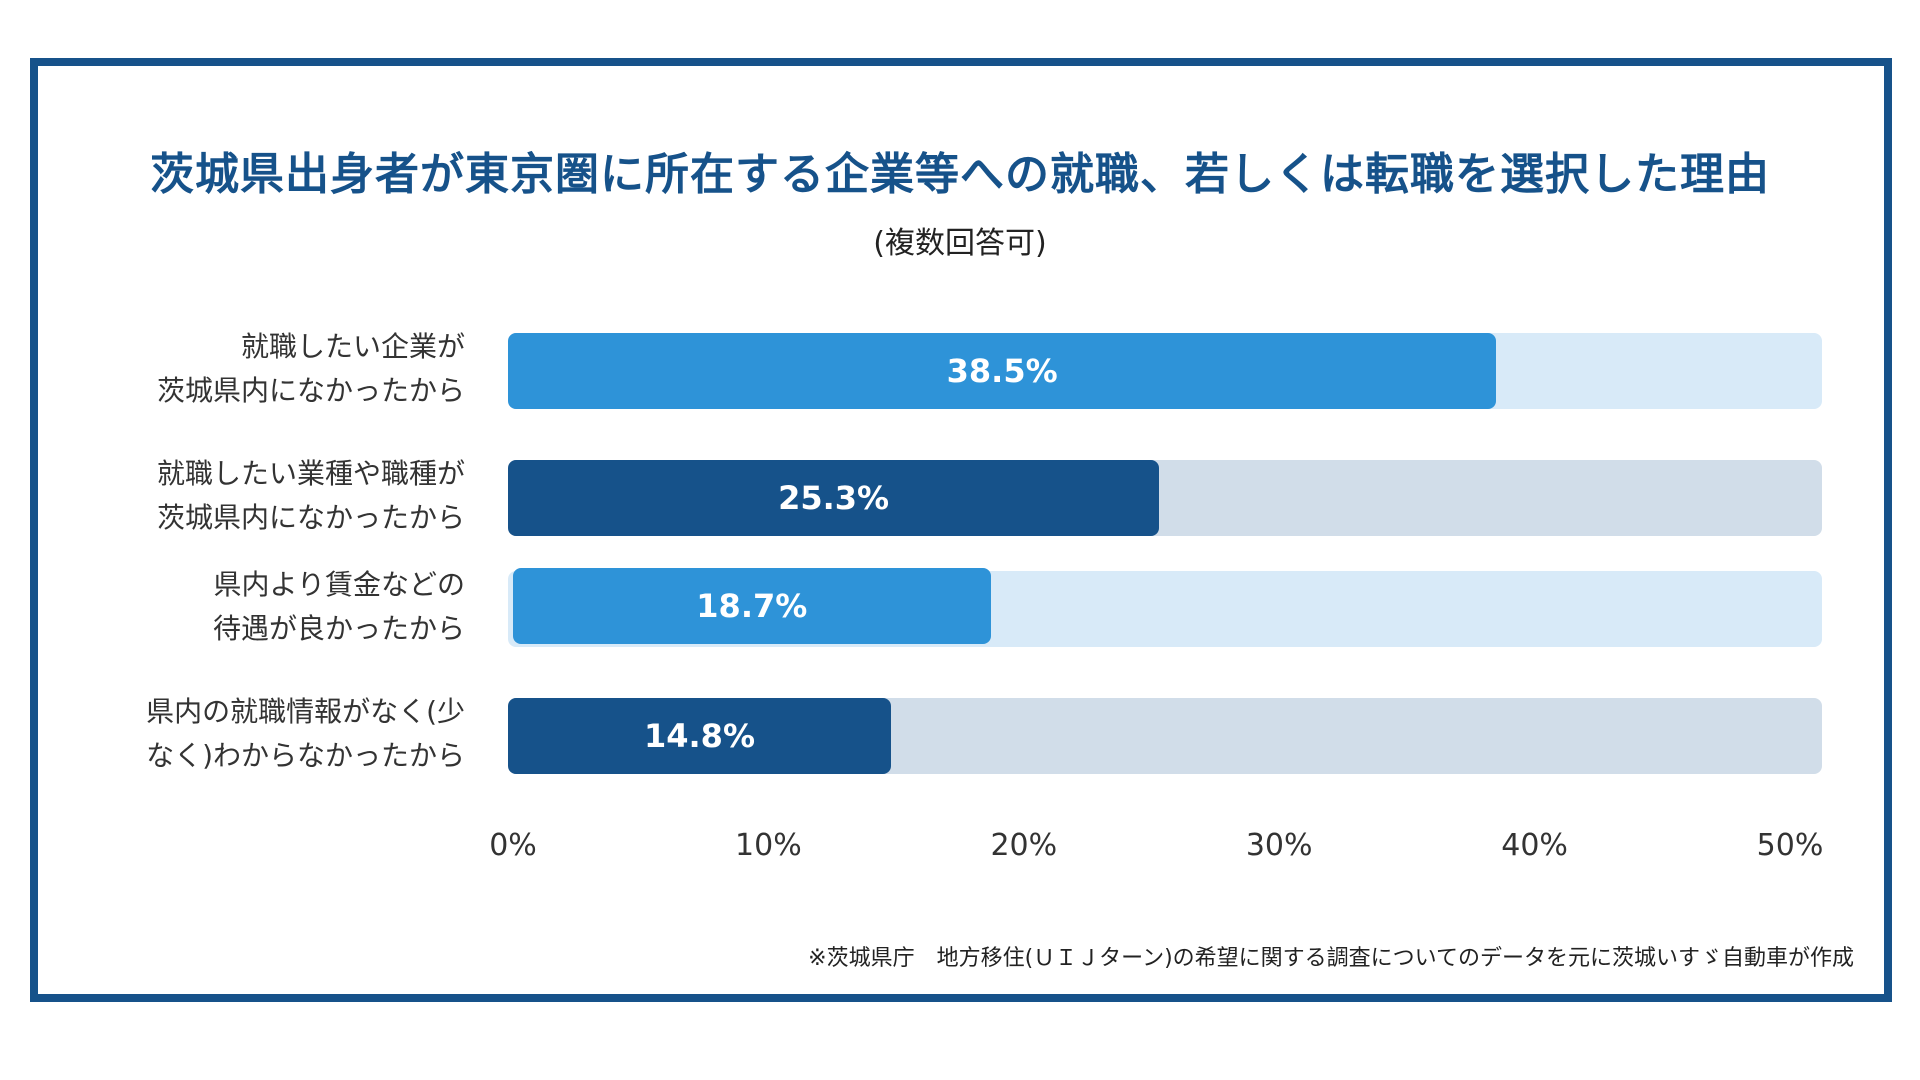 The width and height of the screenshot is (1920, 1080). I want to click on category-label: 県内より賃金などの 待遇が良かったから, so click(262, 607).